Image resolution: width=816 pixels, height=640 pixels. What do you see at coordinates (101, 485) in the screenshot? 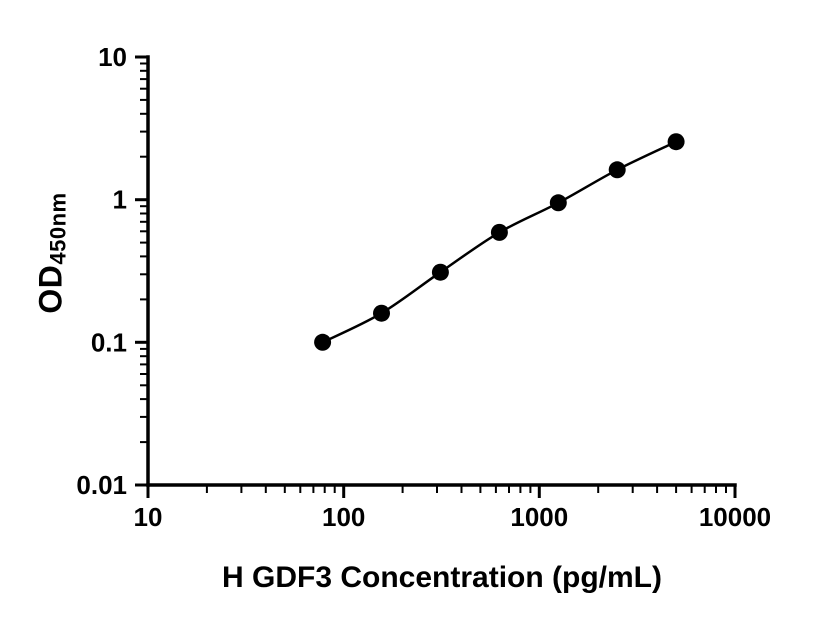
I see `y-tick-label: 0.01` at bounding box center [101, 485].